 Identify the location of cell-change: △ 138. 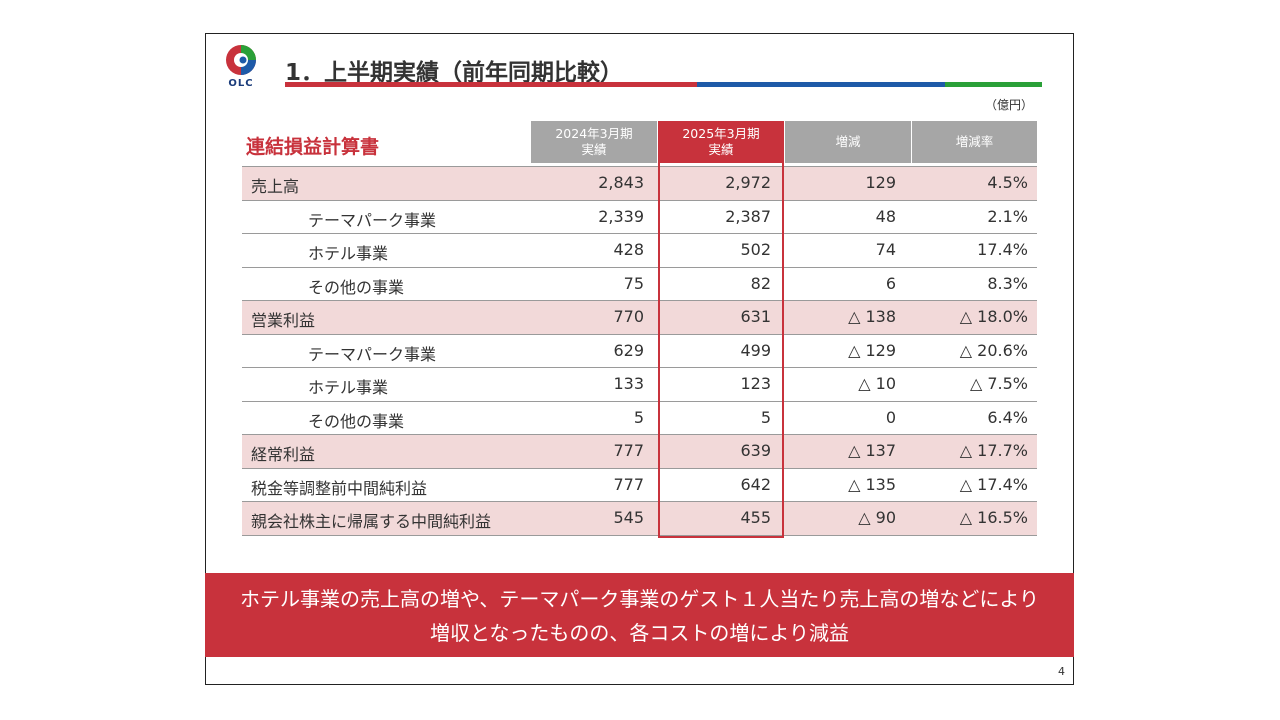
(872, 316).